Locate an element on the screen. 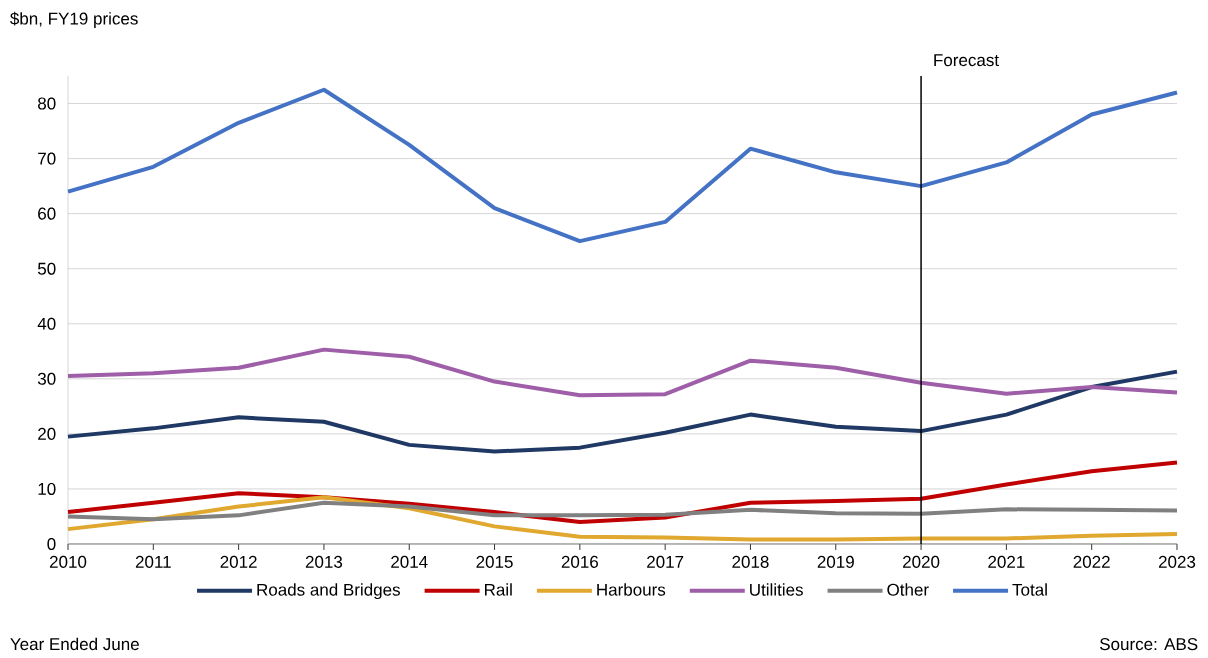 The height and width of the screenshot is (658, 1208). ref-line-label: Forecast is located at coordinates (966, 60).